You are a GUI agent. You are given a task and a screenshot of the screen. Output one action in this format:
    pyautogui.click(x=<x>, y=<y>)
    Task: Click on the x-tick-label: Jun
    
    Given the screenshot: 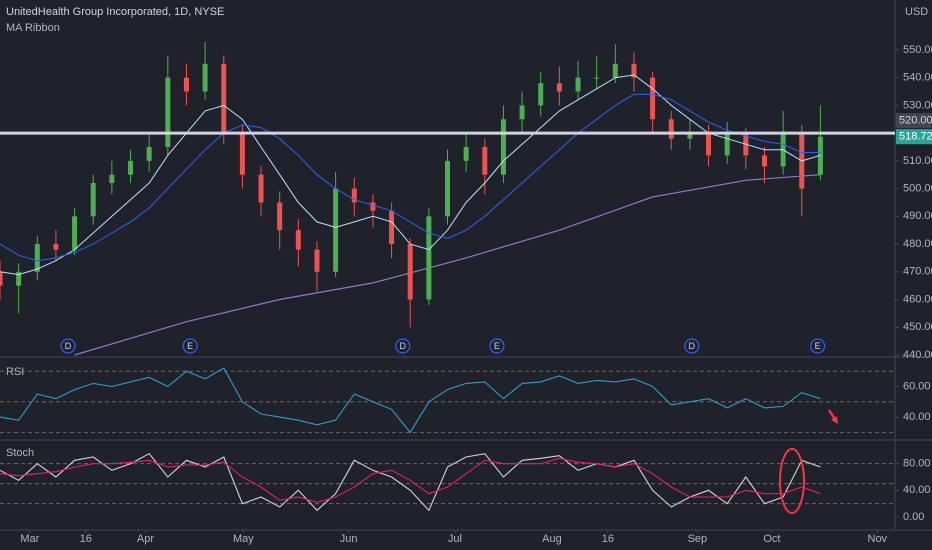 What is the action you would take?
    pyautogui.click(x=349, y=539)
    